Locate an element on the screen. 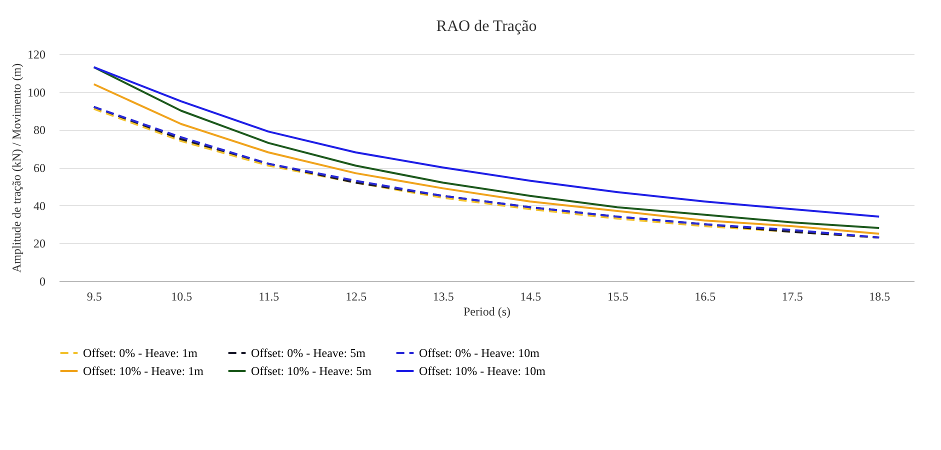 Image resolution: width=941 pixels, height=450 pixels. legend-label: Offset: 10% - Heave: 1m is located at coordinates (143, 371).